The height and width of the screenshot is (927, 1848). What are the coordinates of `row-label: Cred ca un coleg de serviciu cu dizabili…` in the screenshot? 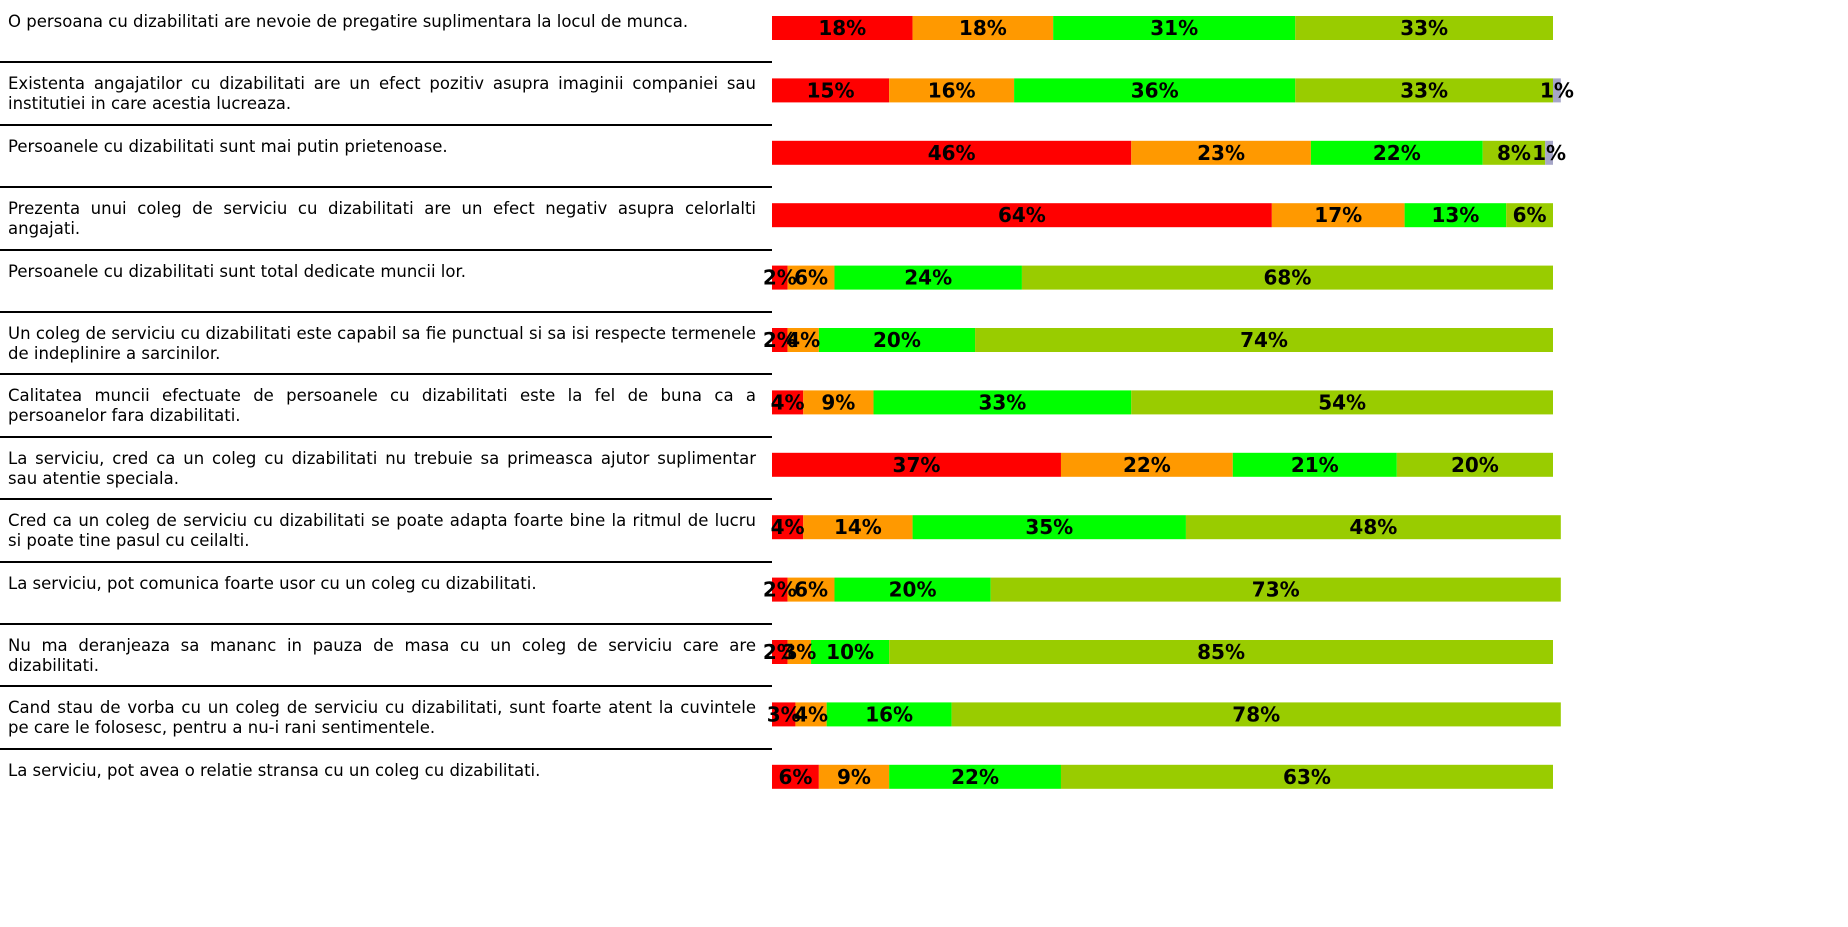 It's located at (382, 531).